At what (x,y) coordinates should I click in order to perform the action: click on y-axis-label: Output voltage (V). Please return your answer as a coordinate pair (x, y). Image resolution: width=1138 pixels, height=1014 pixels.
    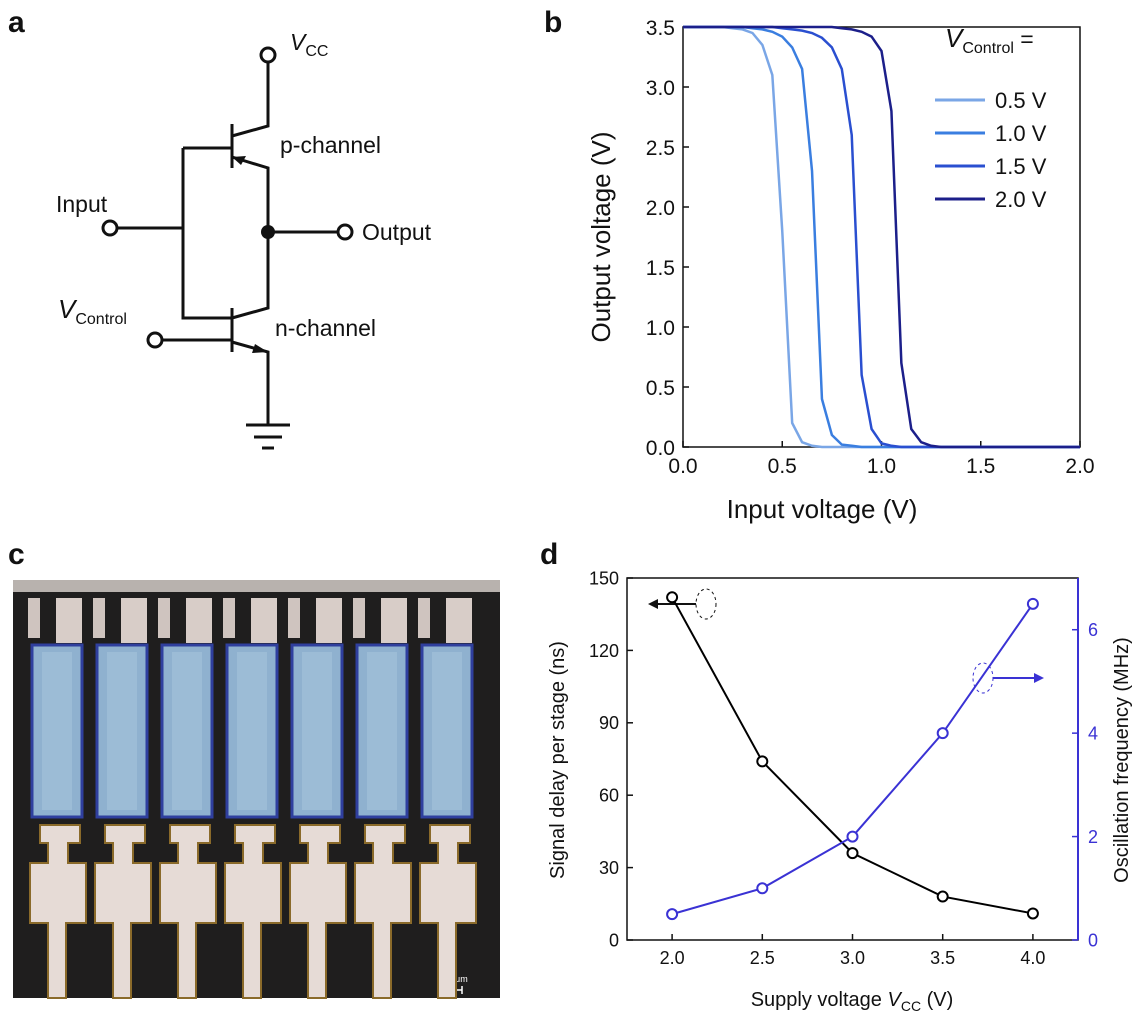
    Looking at the image, I should click on (601, 237).